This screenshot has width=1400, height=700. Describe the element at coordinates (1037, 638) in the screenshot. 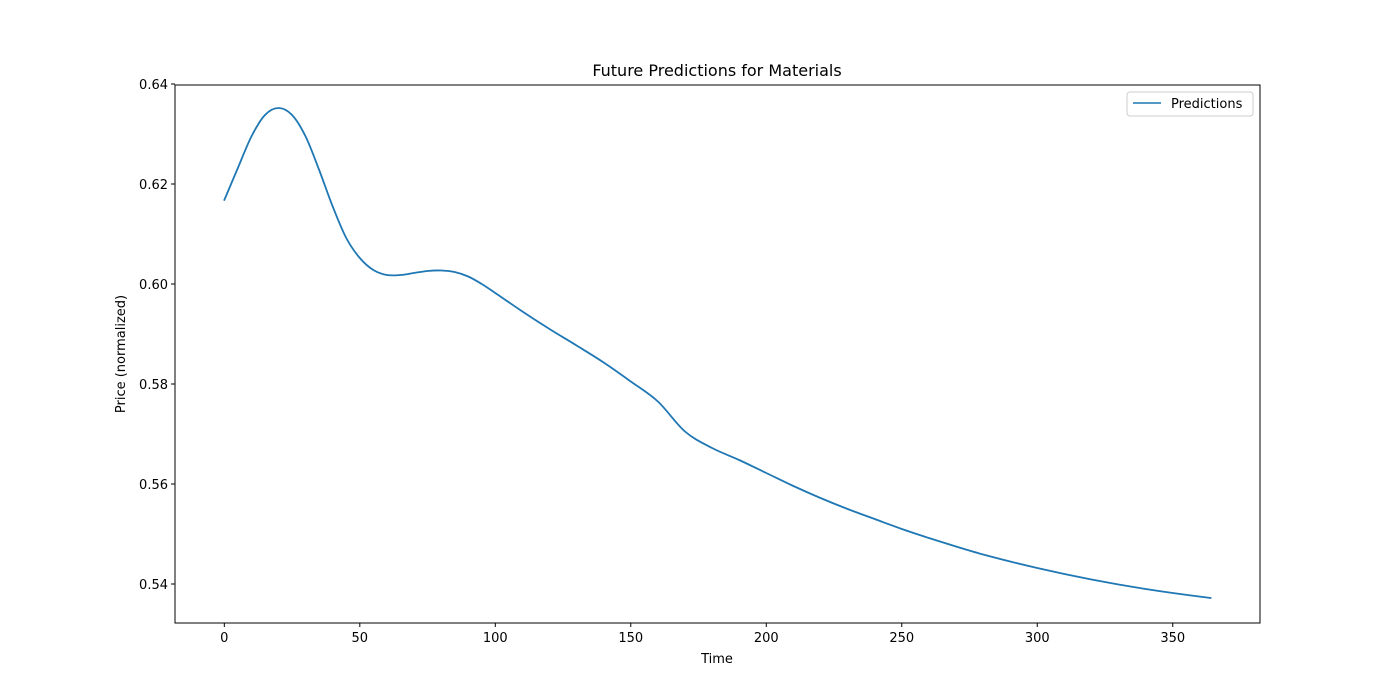

I see `x-tick-label: 300` at that location.